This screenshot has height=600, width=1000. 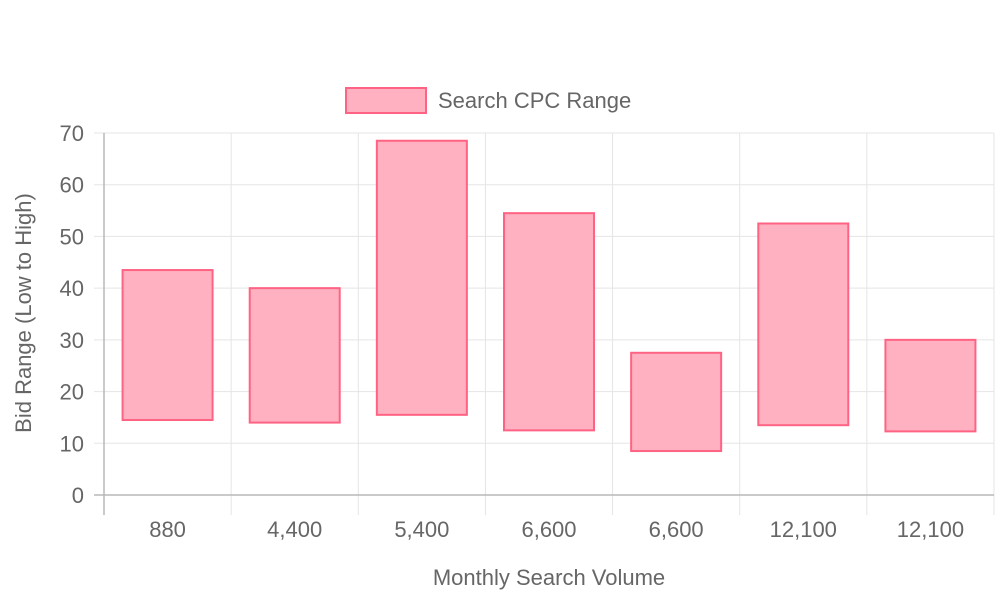 What do you see at coordinates (72, 133) in the screenshot?
I see `y-tick-label: 70` at bounding box center [72, 133].